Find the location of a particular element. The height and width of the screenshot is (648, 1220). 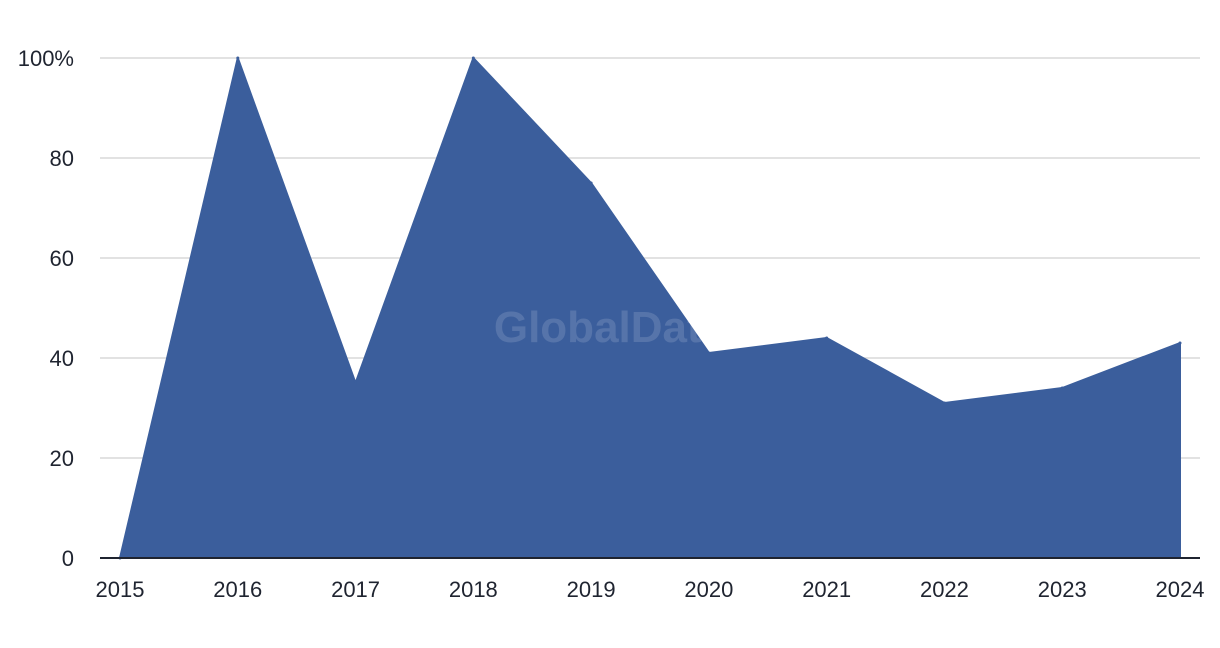

data-point-2018 is located at coordinates (473, 58).